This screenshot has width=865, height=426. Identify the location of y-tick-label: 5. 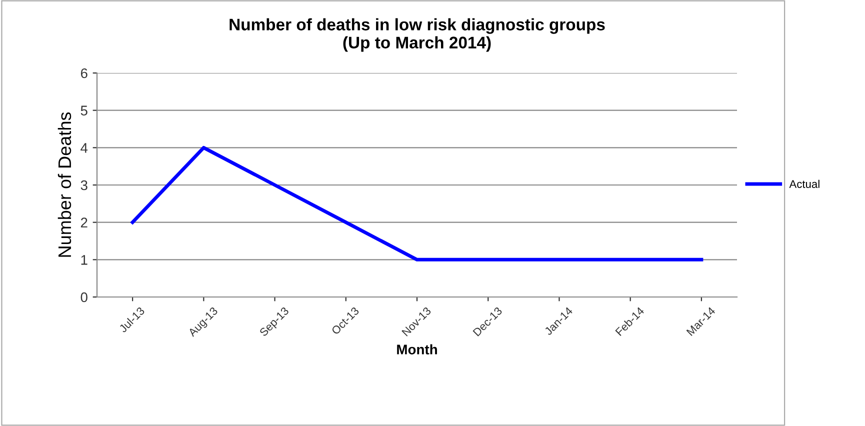
(84, 111).